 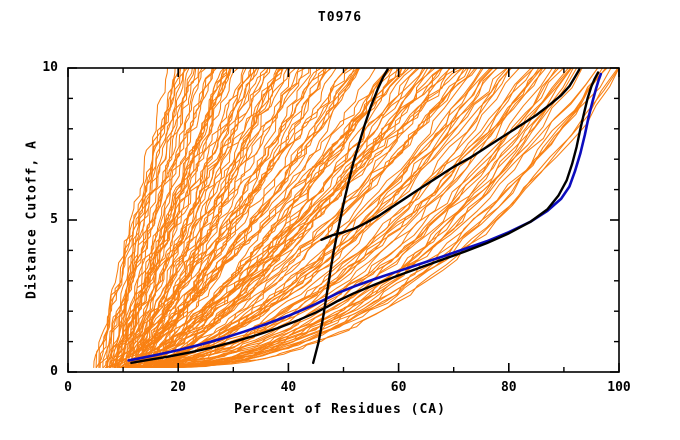 What do you see at coordinates (288, 387) in the screenshot?
I see `x-tick-label: 40` at bounding box center [288, 387].